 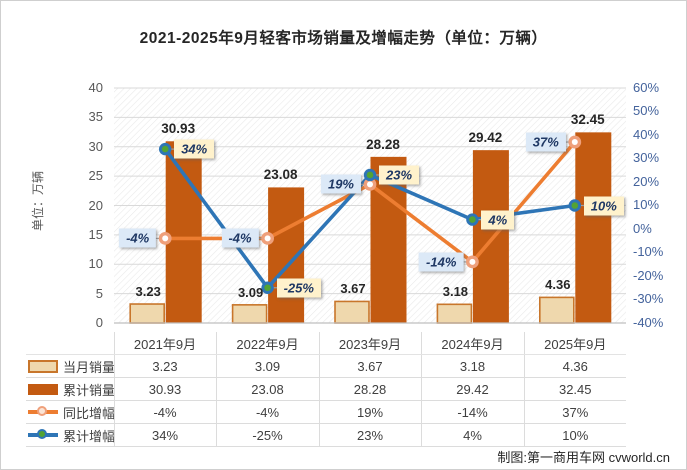 I want to click on chart-title: 2021-2025年9月轻客市场销量及增幅走势（单位：万辆）, so click(x=343, y=38).